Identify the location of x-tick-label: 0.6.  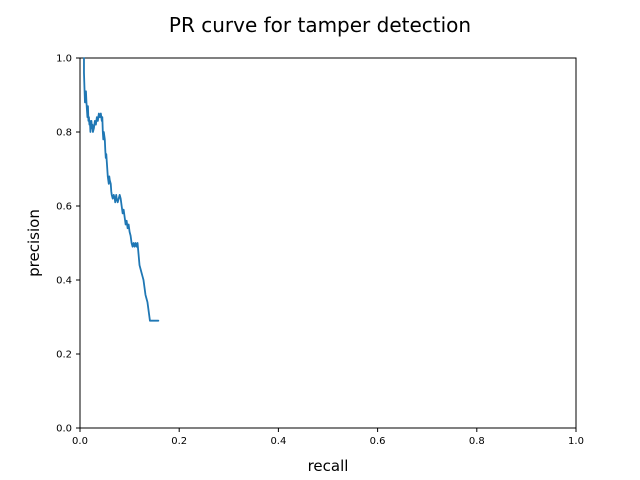
(378, 441).